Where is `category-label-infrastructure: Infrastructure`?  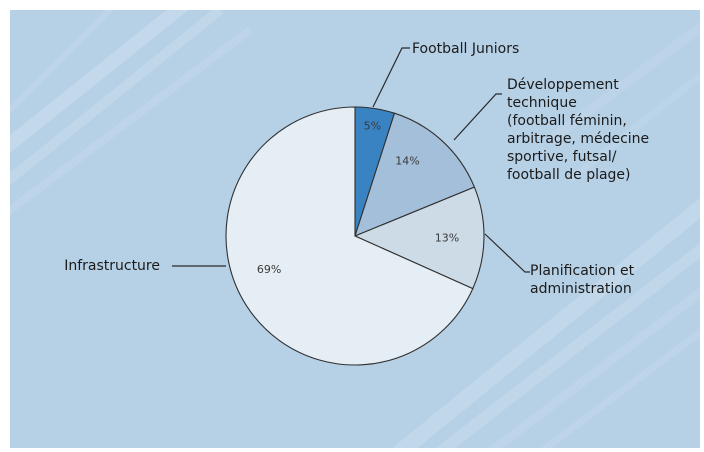 category-label-infrastructure: Infrastructure is located at coordinates (112, 266).